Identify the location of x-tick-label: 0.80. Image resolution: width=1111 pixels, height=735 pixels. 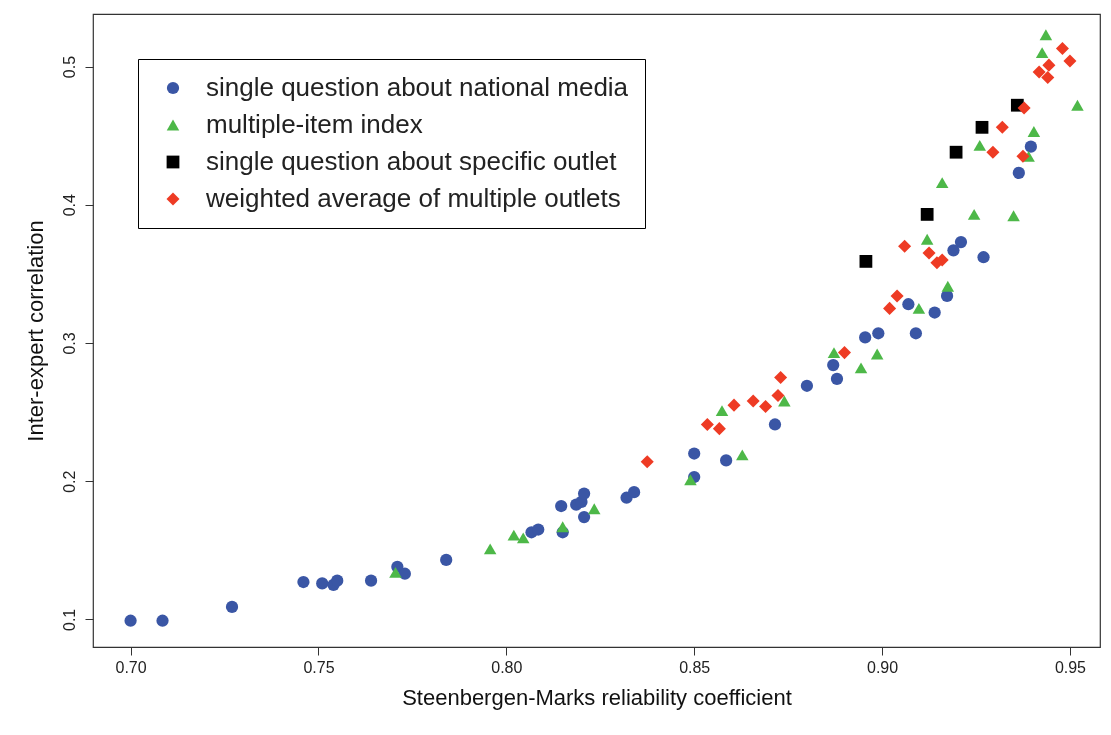
(507, 667).